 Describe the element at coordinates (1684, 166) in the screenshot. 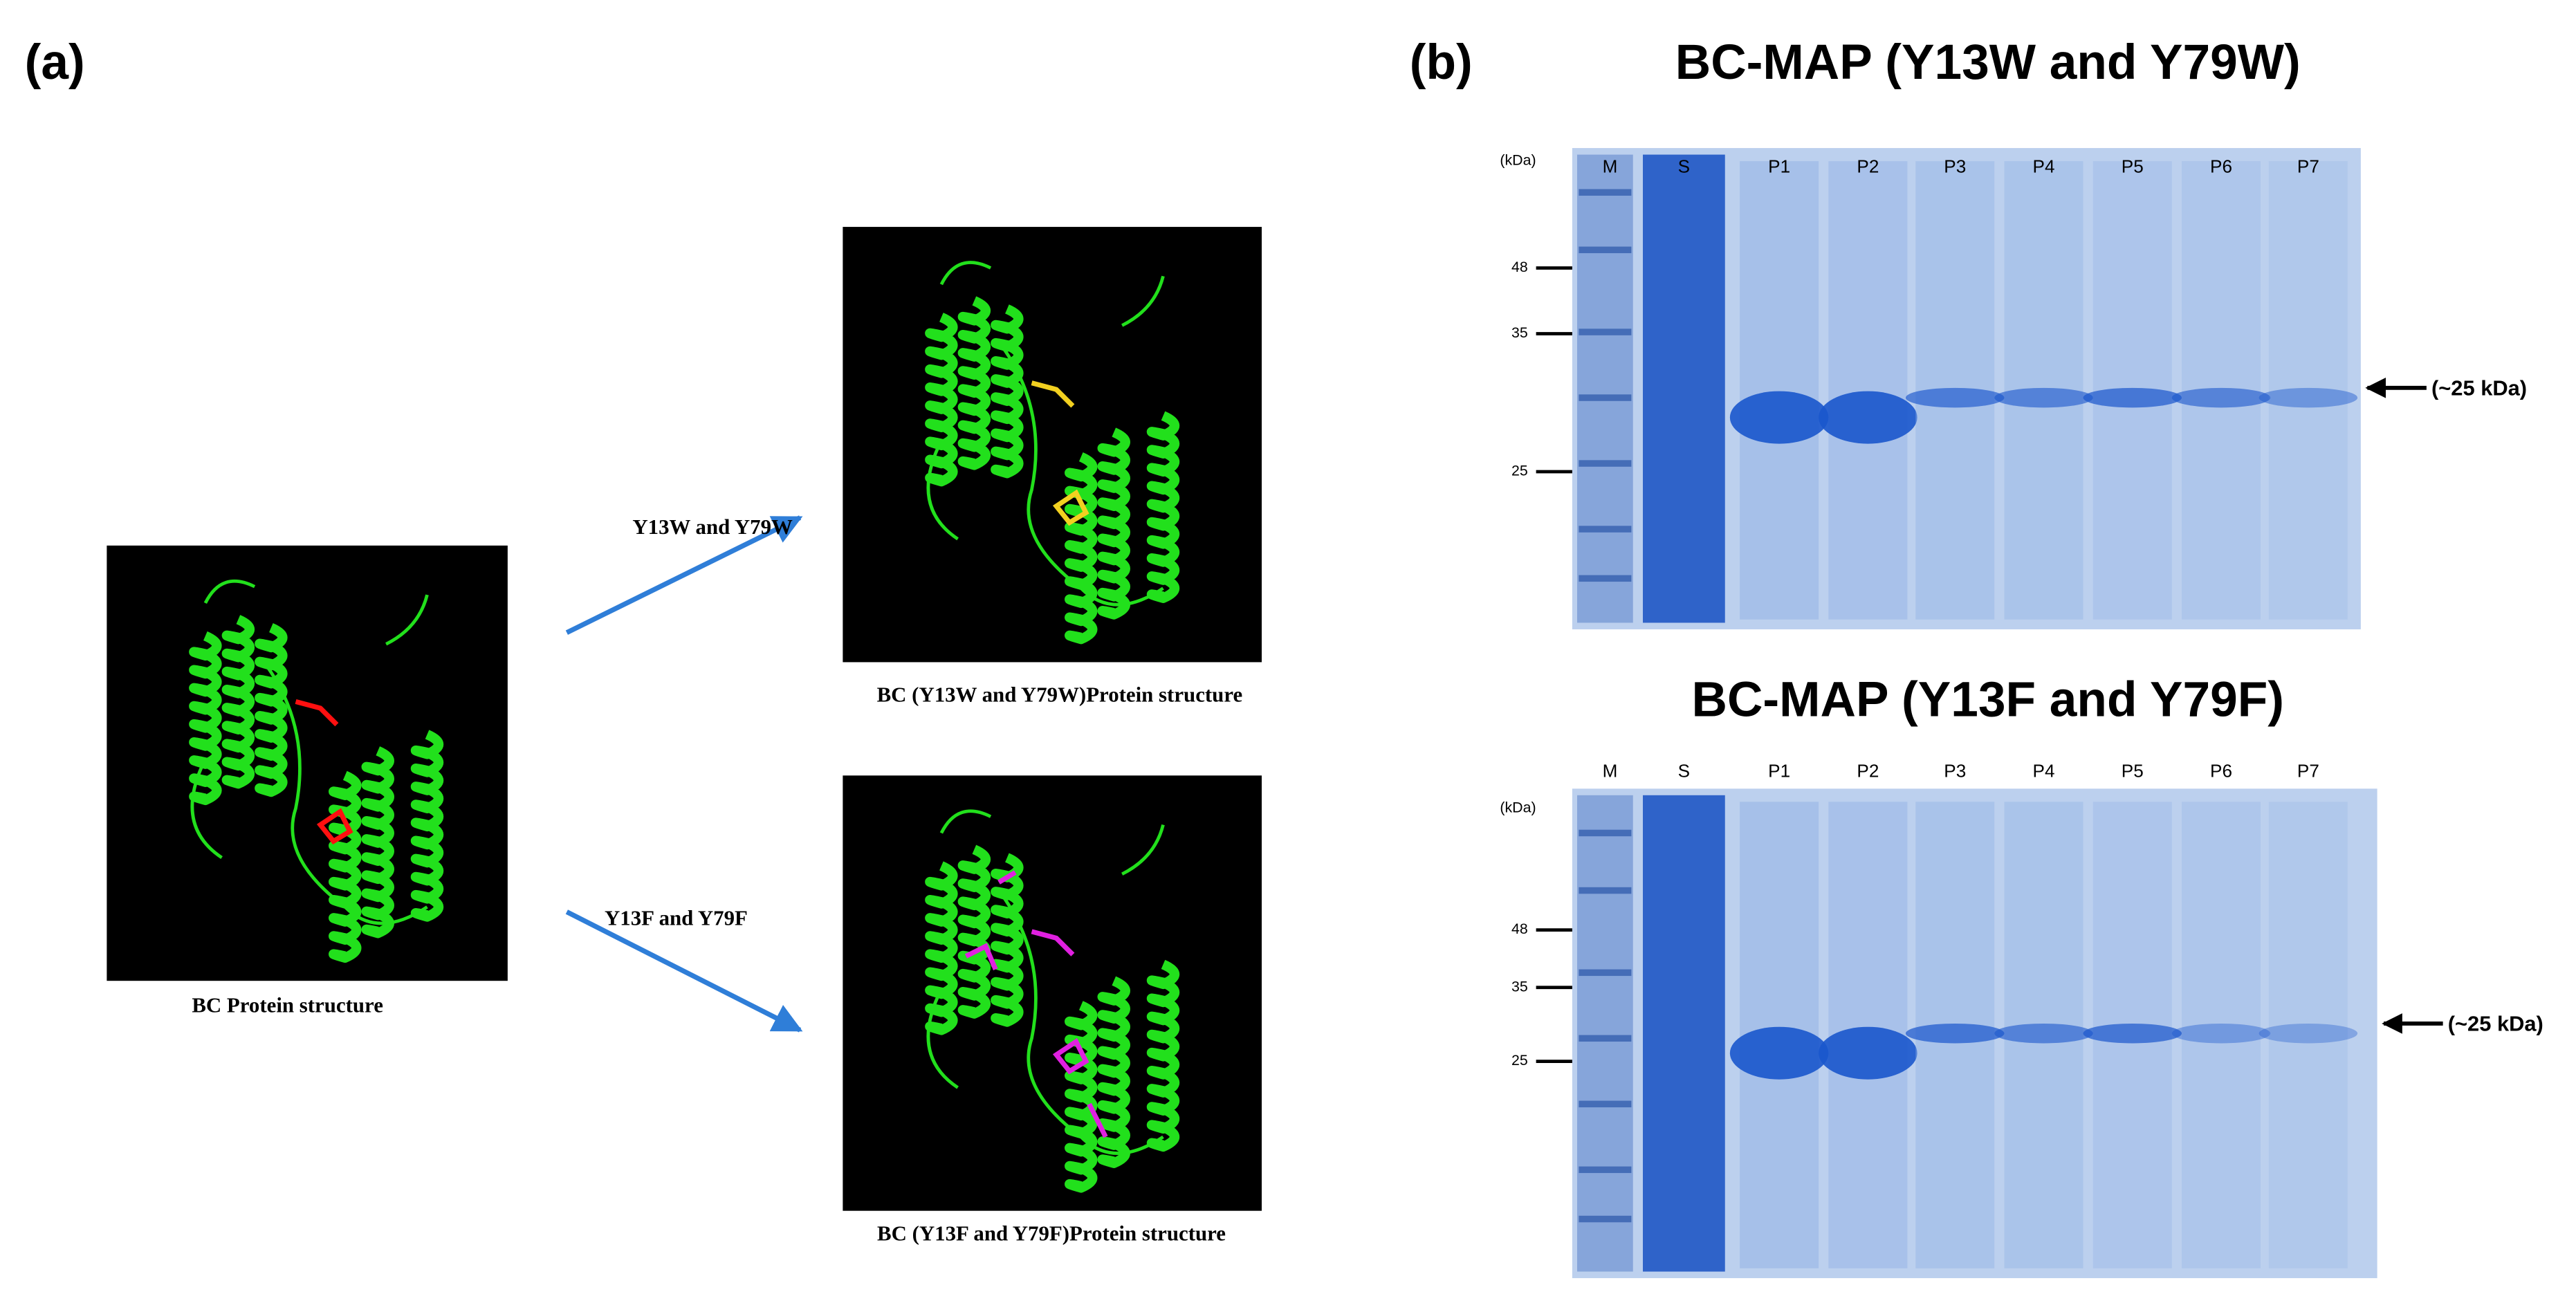

I see `lane-label: S` at that location.